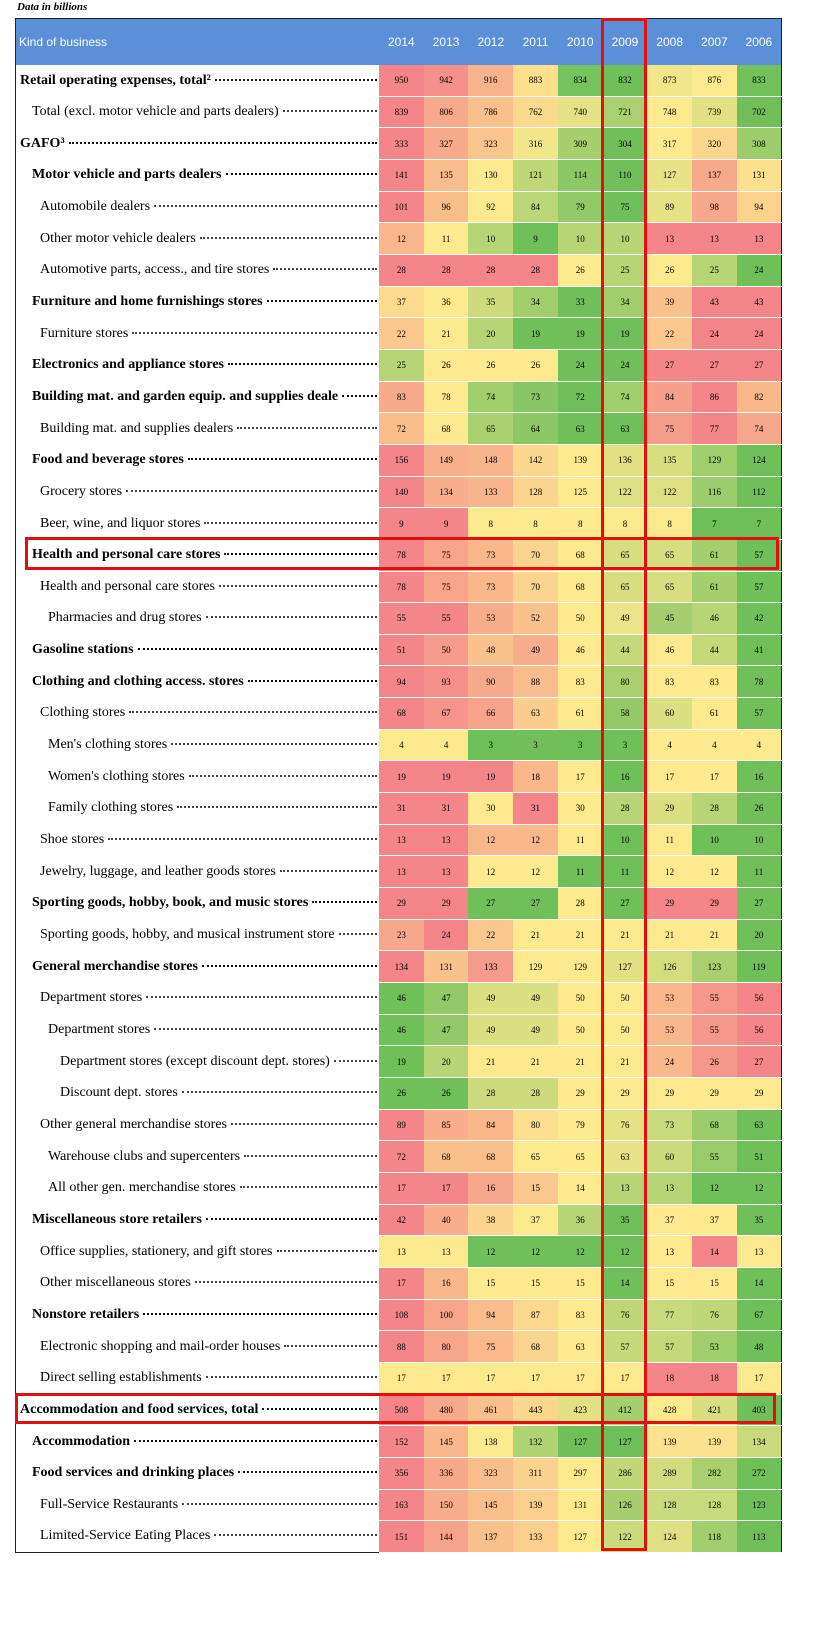  I want to click on table-row: Clothing stores 68 67 66 63 61 58 60 61 57, so click(398, 713).